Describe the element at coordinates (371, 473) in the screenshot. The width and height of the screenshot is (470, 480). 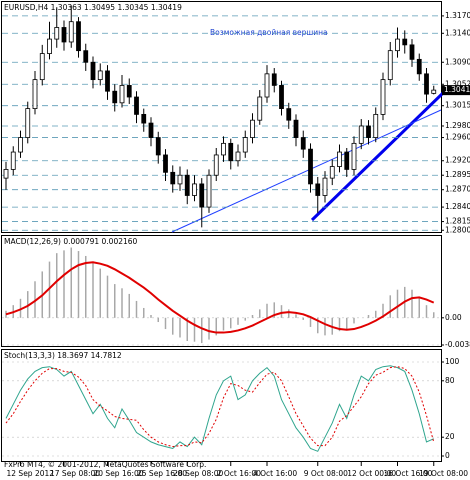
I see `x-tick-label: 12 Oct 00:00` at that location.